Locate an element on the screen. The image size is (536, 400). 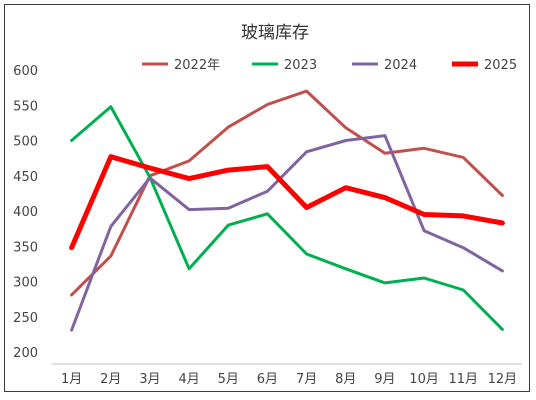
y-tick-label: 450 is located at coordinates (25, 177).